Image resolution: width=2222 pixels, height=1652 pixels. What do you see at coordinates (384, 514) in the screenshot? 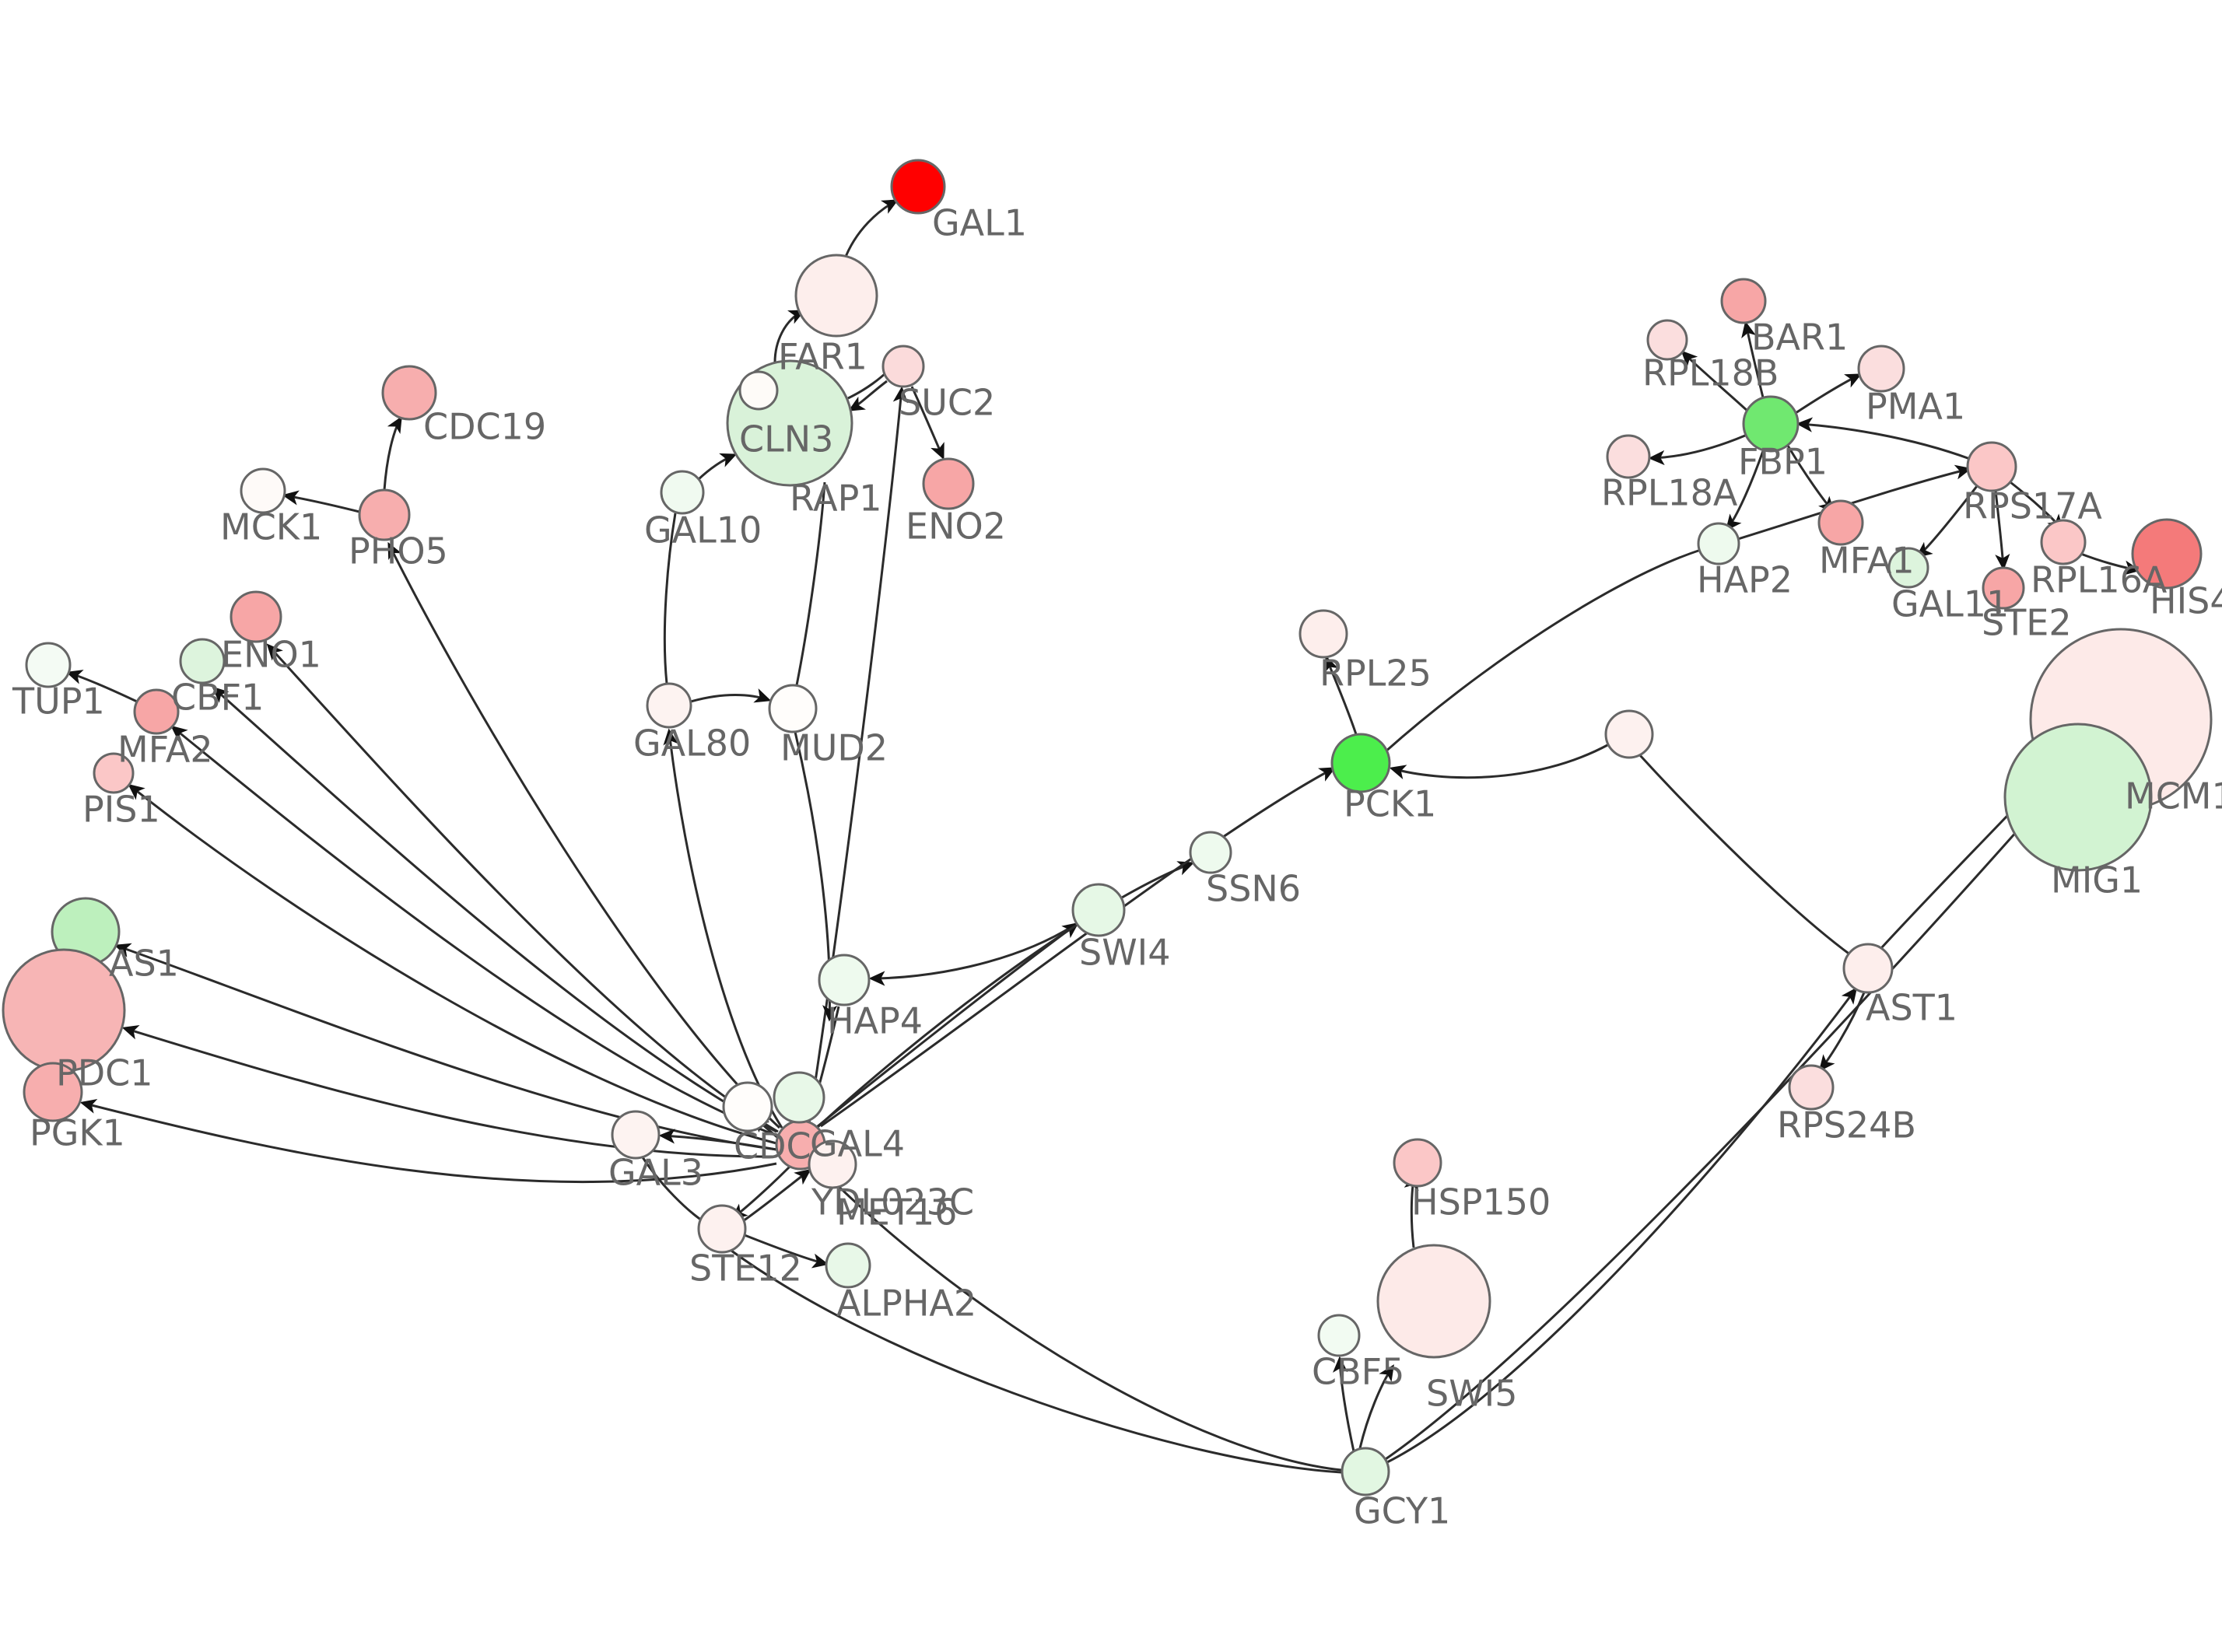
I see `node-pho5` at bounding box center [384, 514].